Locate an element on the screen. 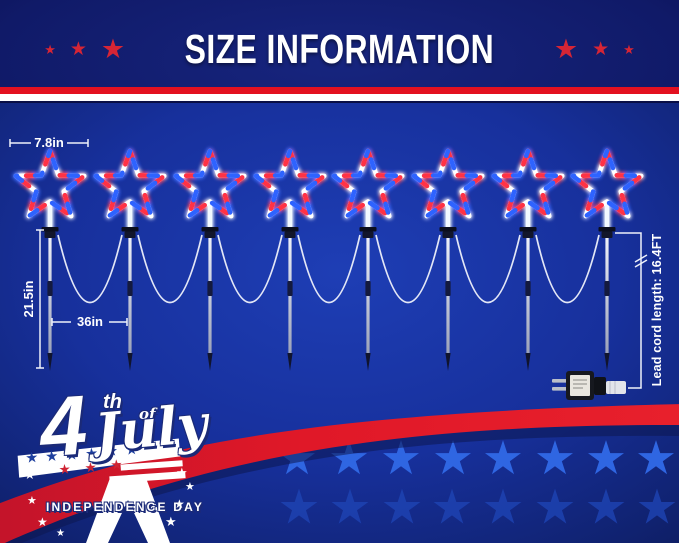 The height and width of the screenshot is (543, 679). break-mark is located at coordinates (641, 261).